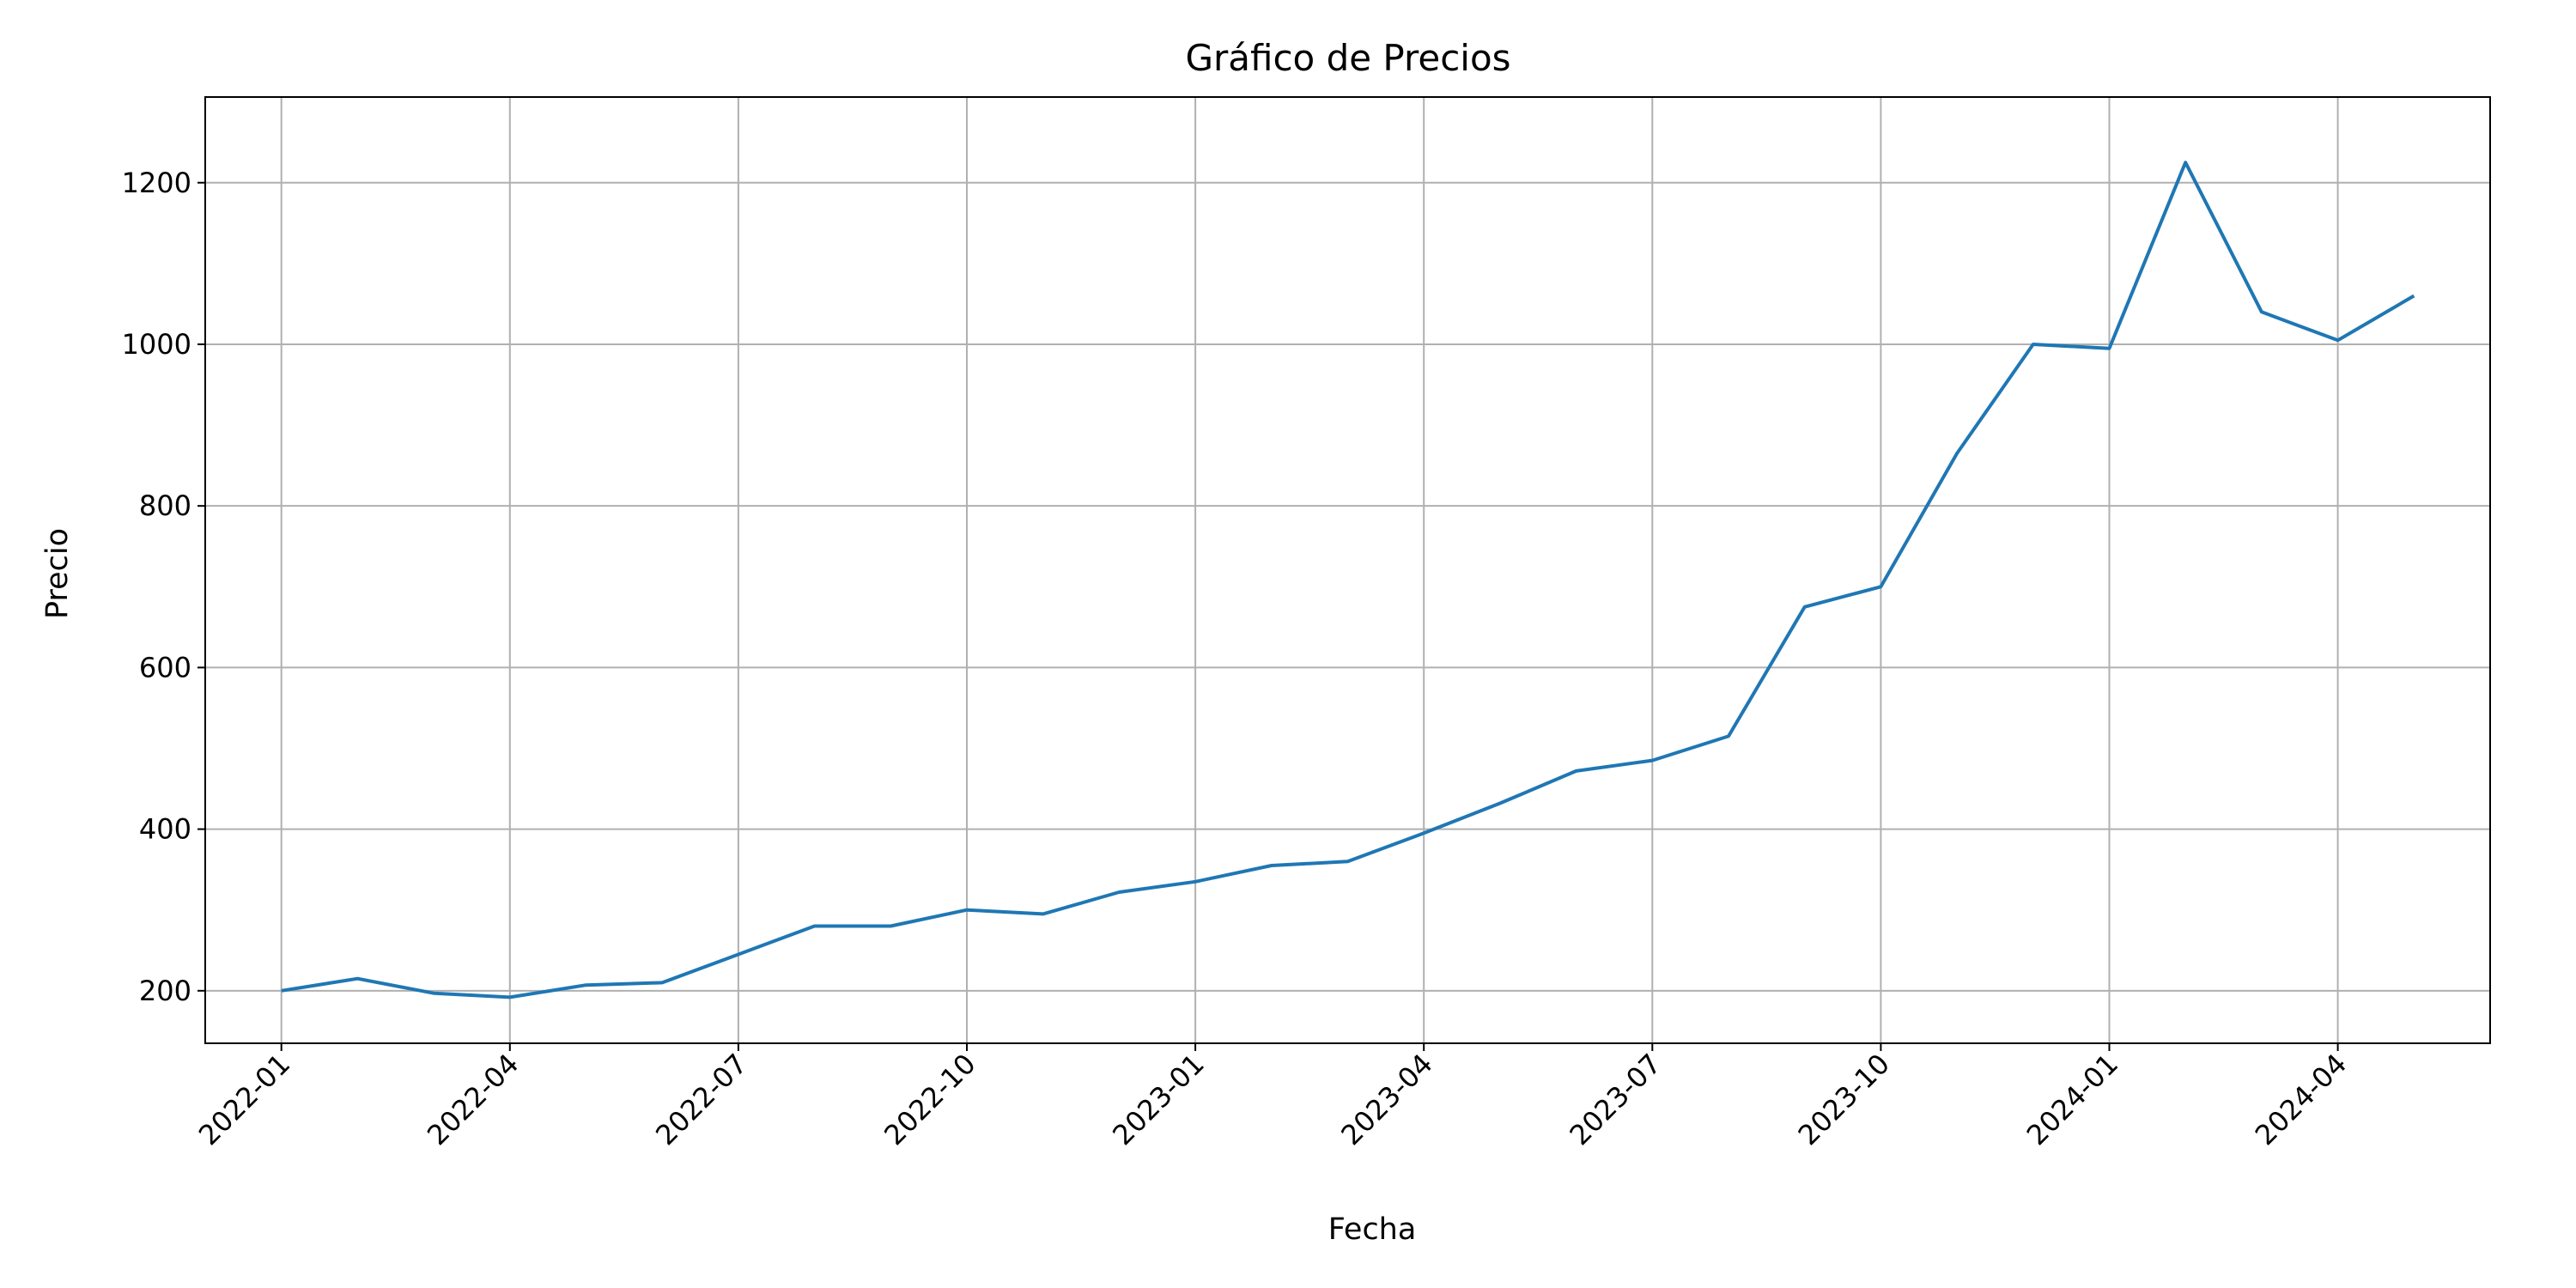 The height and width of the screenshot is (1288, 2576). Describe the element at coordinates (165, 830) in the screenshot. I see `y-tick-label: 400` at that location.